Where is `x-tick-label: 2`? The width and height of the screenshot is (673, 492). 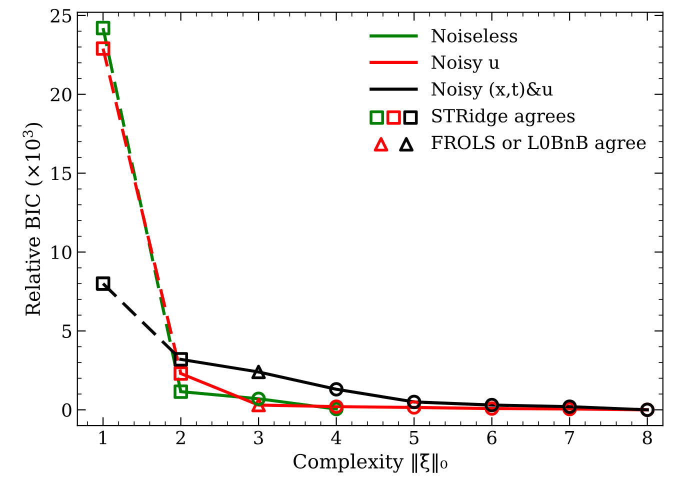
x-tick-label: 2 is located at coordinates (180, 437).